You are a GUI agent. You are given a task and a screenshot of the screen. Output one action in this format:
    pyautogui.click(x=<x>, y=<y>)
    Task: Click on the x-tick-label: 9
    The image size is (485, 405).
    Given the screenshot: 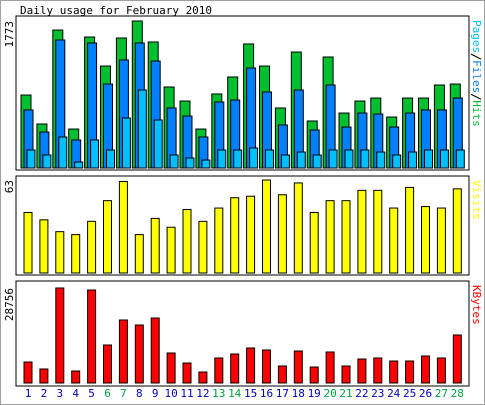 What is the action you would take?
    pyautogui.click(x=155, y=393)
    